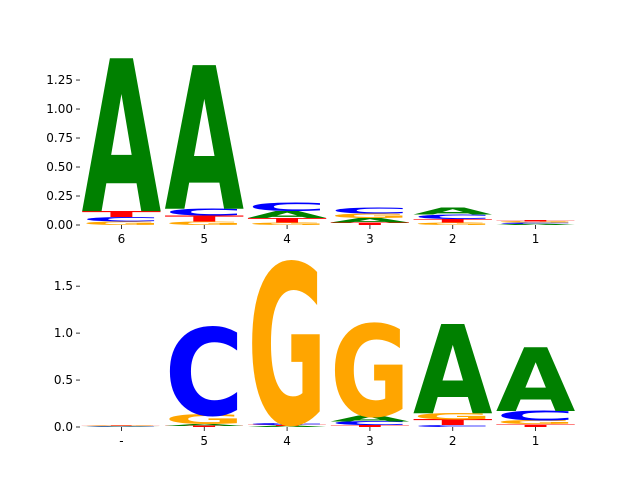 Image resolution: width=640 pixels, height=480 pixels. What do you see at coordinates (59, 109) in the screenshot?
I see `y-tick-label: 1.00` at bounding box center [59, 109].